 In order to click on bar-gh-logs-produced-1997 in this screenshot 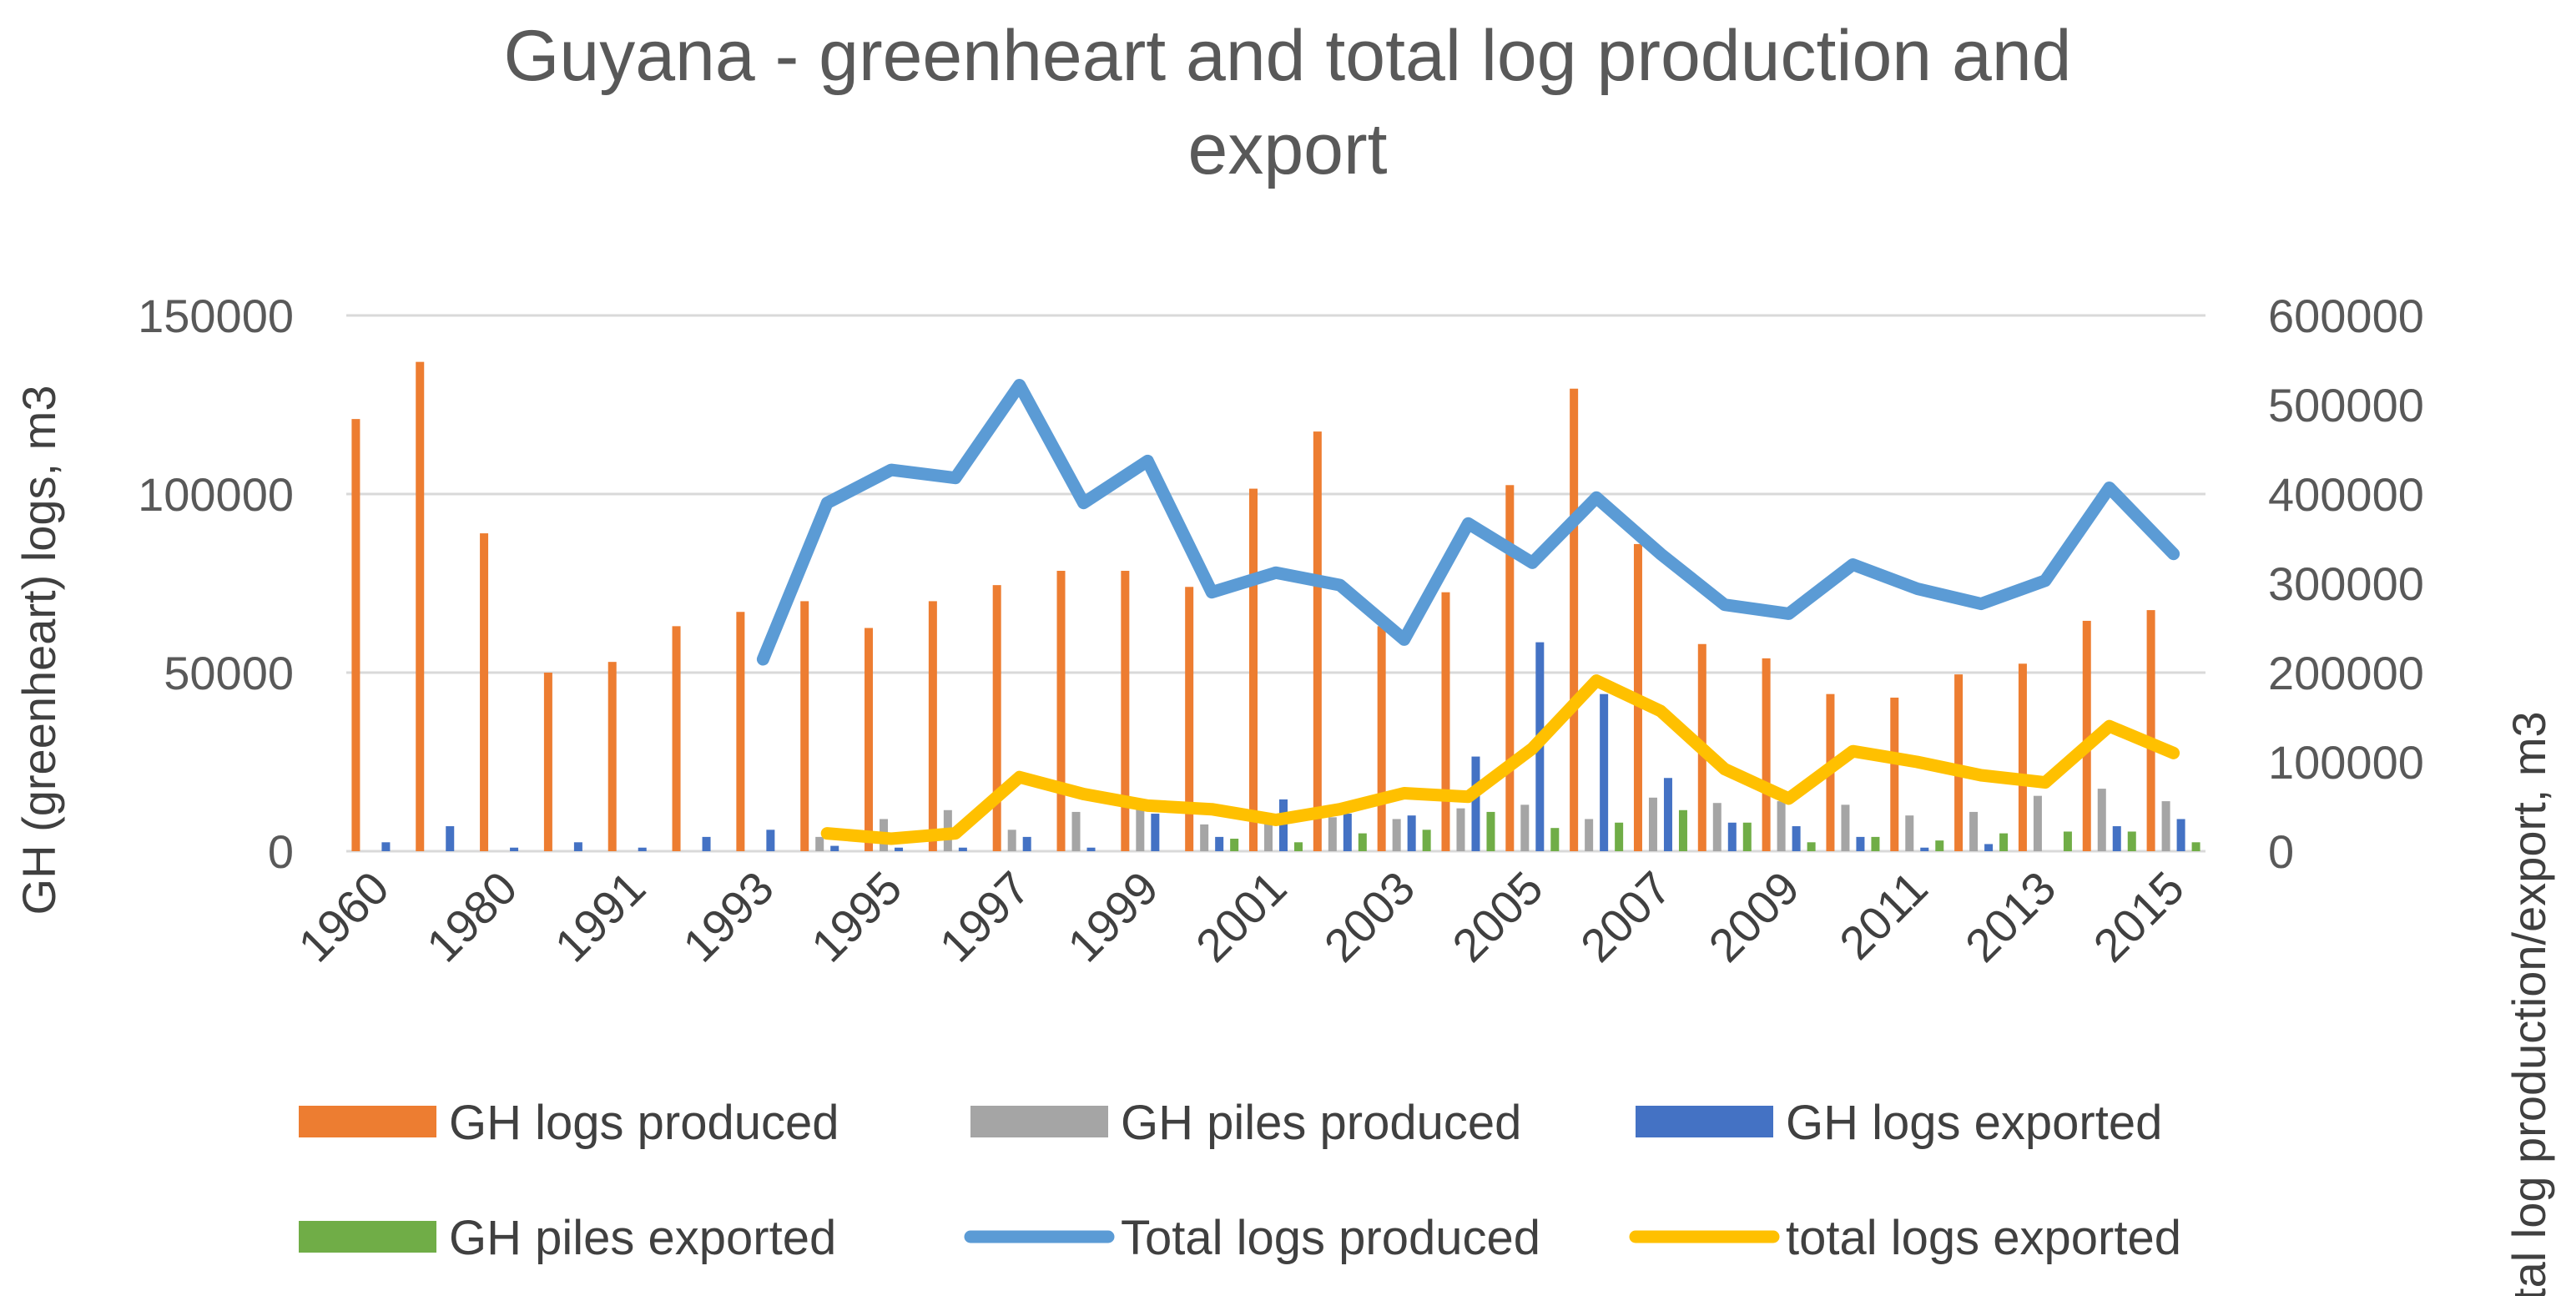, I will do `click(996, 718)`.